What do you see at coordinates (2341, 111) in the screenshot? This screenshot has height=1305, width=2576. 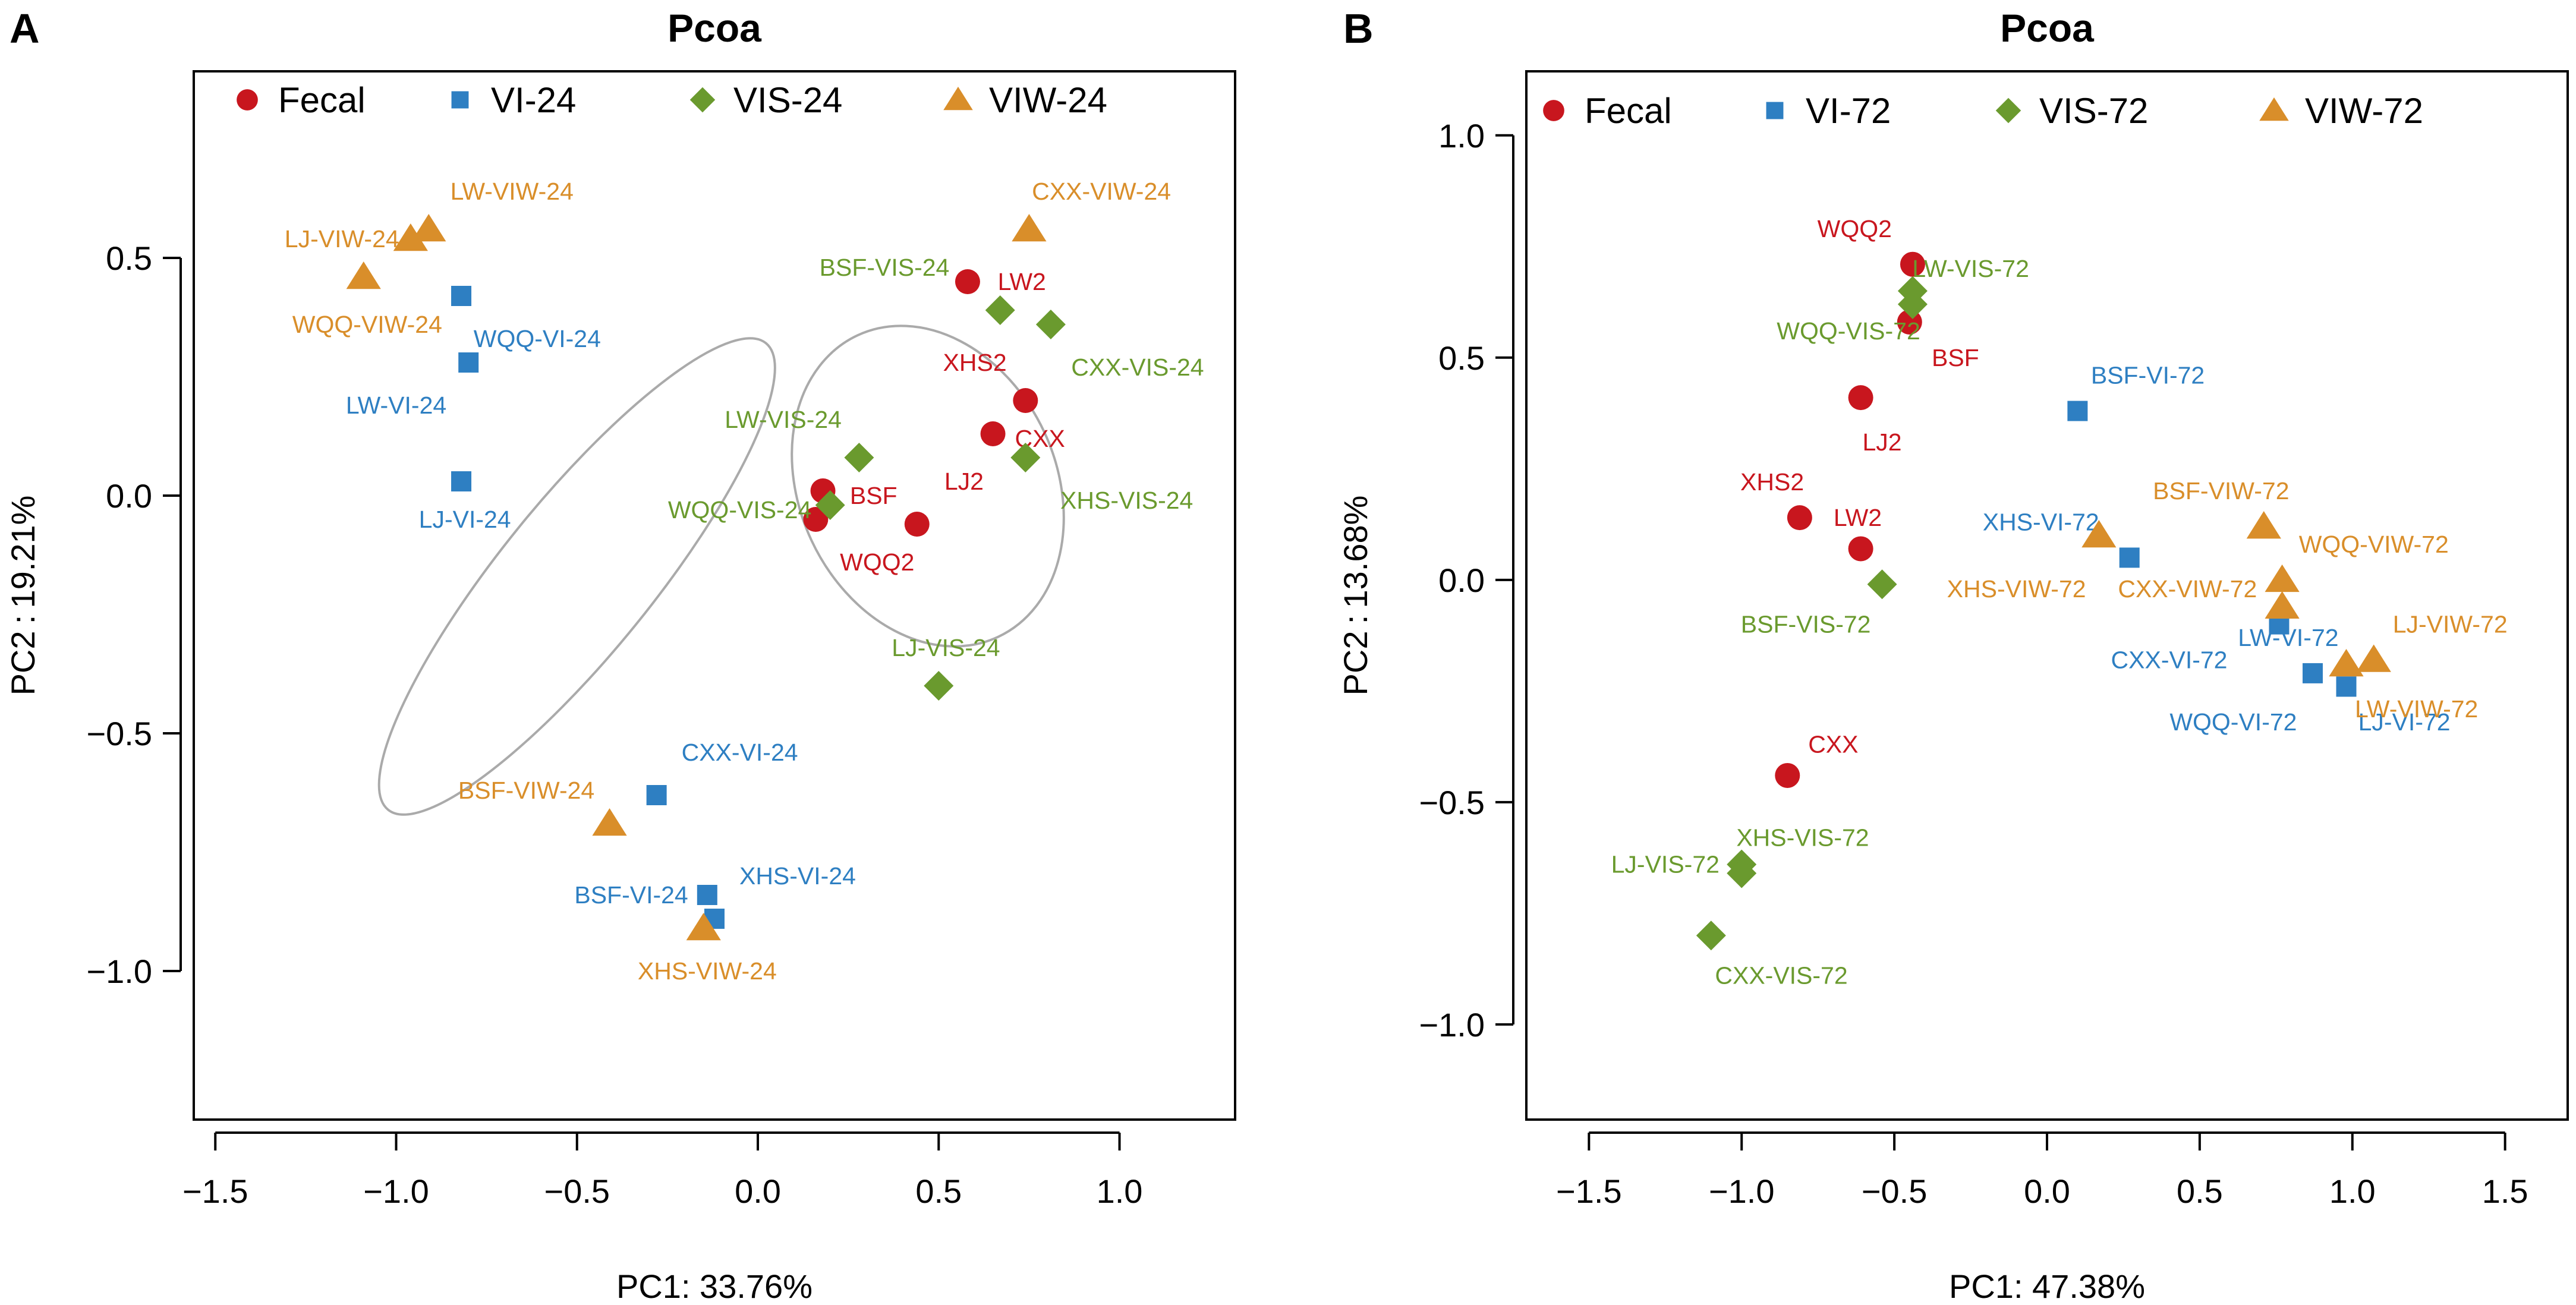 I see `legend-item-viw: VIW-72` at bounding box center [2341, 111].